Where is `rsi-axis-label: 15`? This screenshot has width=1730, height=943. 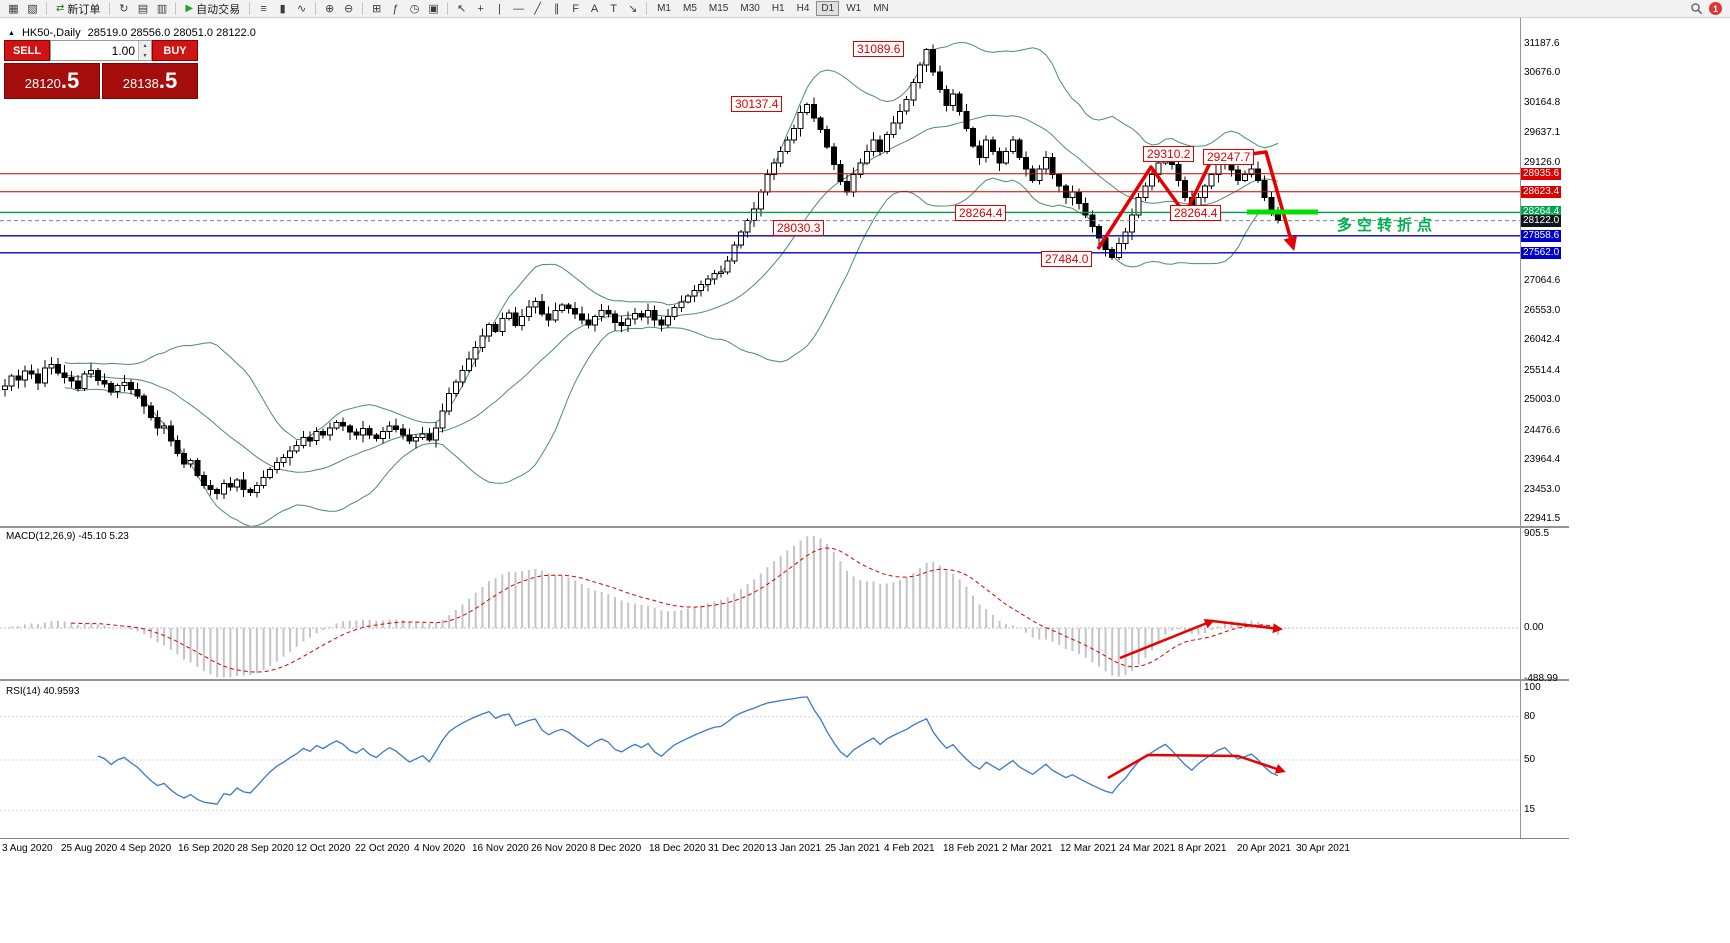 rsi-axis-label: 15 is located at coordinates (1530, 809).